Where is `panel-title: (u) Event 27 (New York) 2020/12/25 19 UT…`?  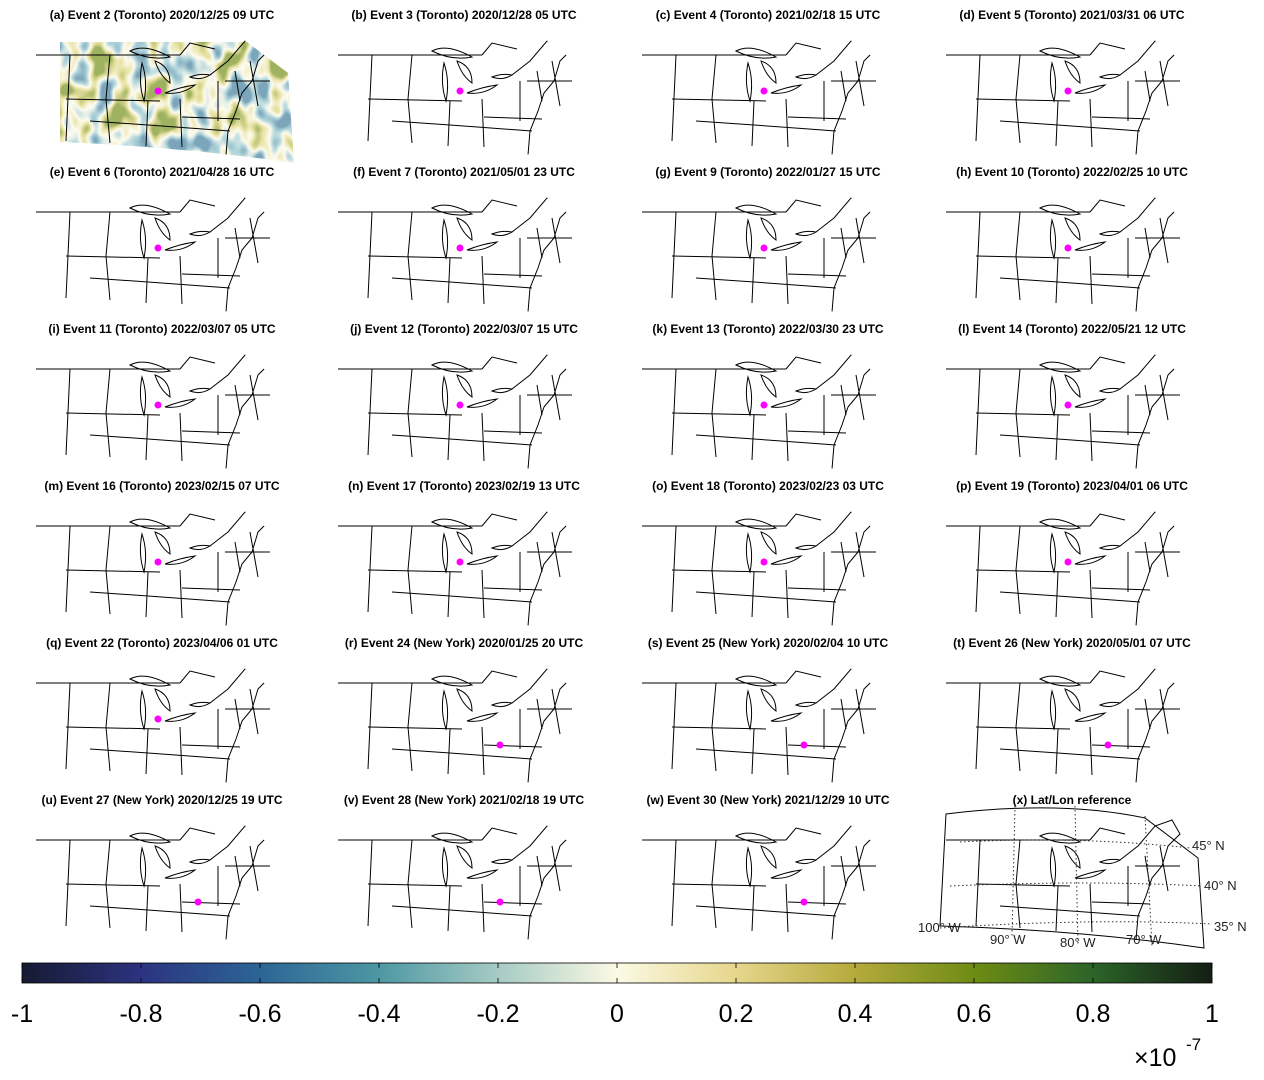
panel-title: (u) Event 27 (New York) 2020/12/25 19 UT… is located at coordinates (162, 800).